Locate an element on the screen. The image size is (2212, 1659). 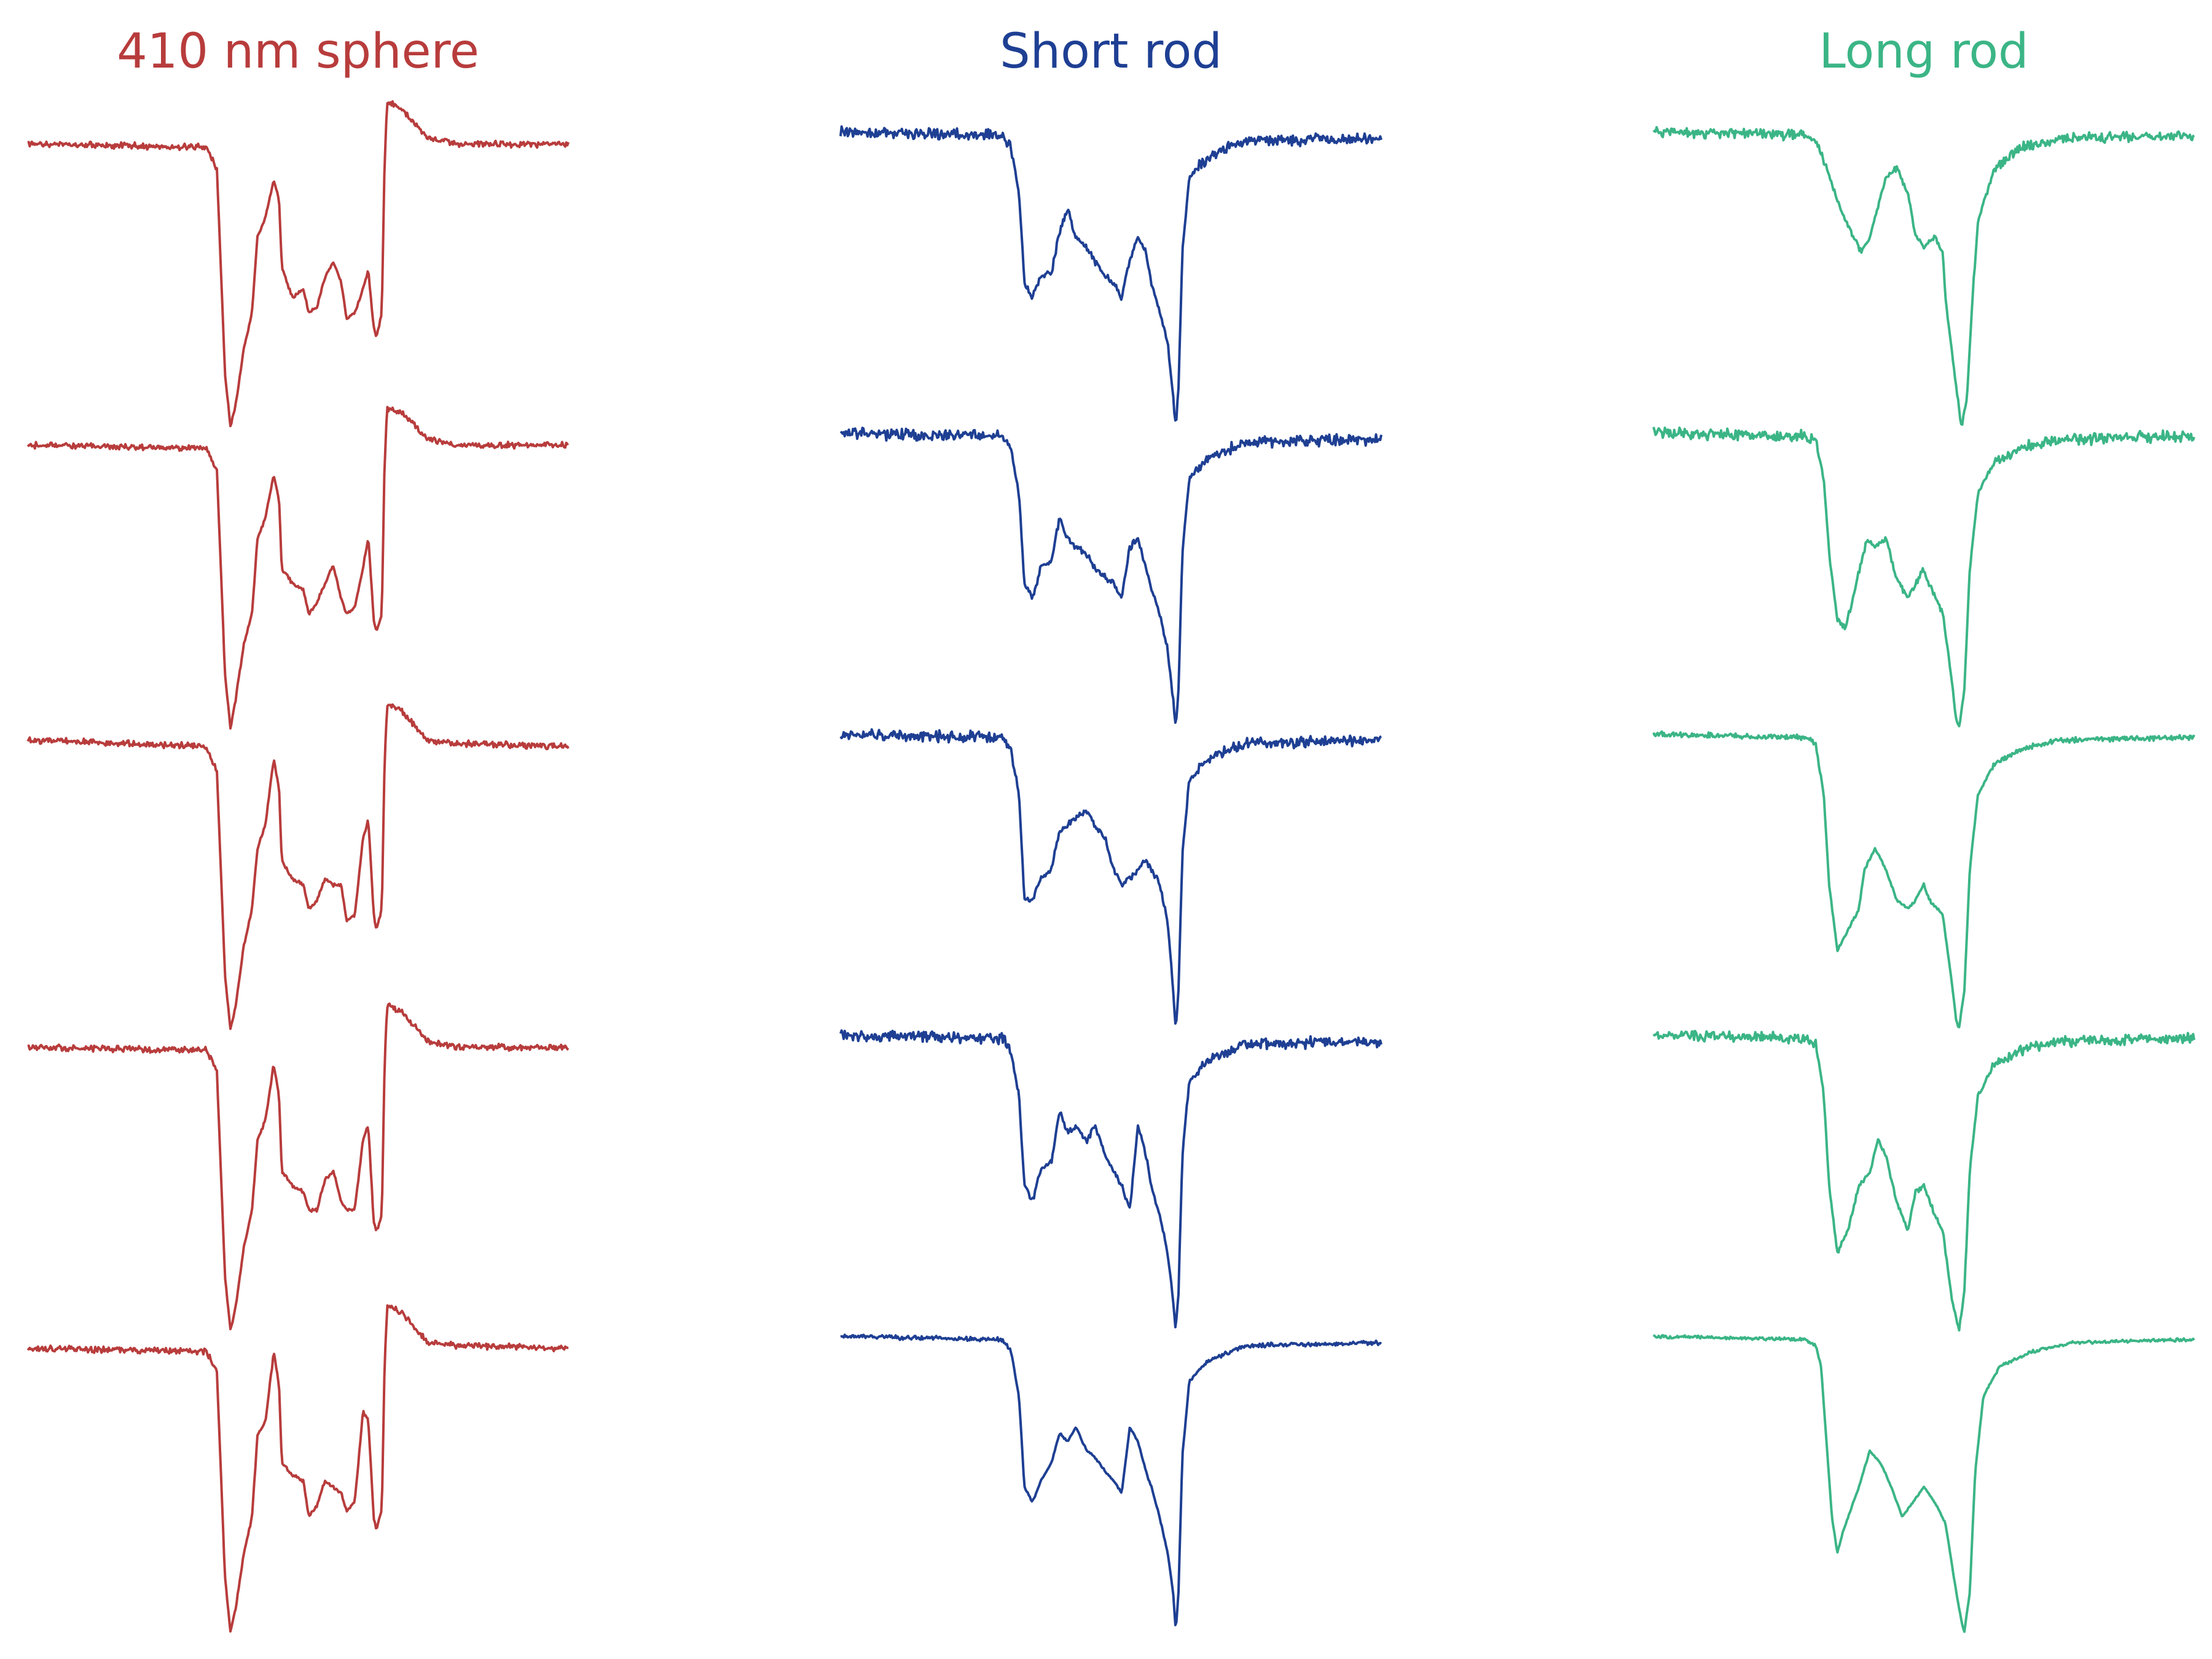
panel-title-short-rod: Short rod is located at coordinates (1111, 51).